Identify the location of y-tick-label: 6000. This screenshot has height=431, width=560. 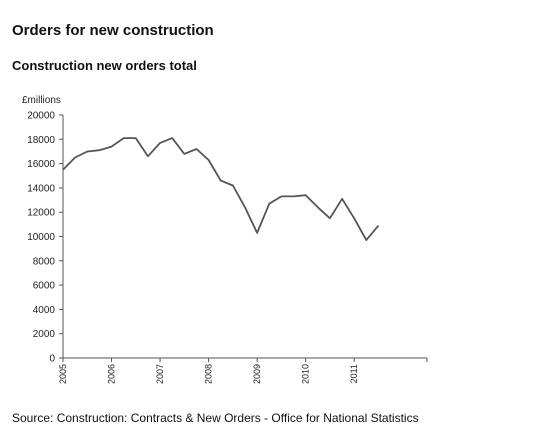
(44, 286).